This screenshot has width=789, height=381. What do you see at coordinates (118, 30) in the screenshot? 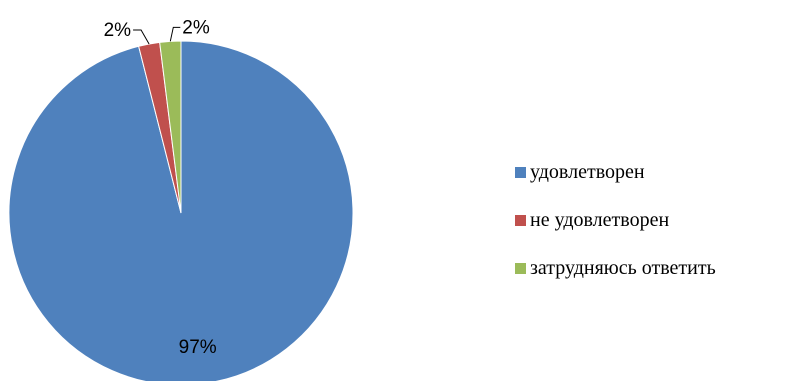
I see `data-label-not-satisfied: 2%` at bounding box center [118, 30].